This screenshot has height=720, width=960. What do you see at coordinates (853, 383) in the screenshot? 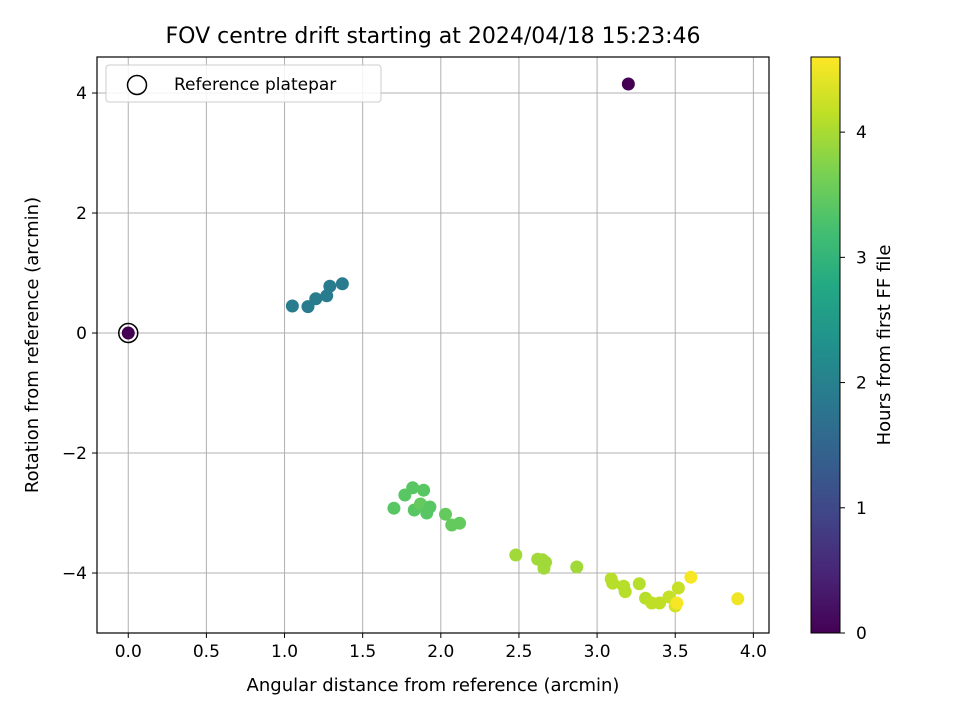
I see `colorbar-ticks: 0 1 2 3 4` at bounding box center [853, 383].